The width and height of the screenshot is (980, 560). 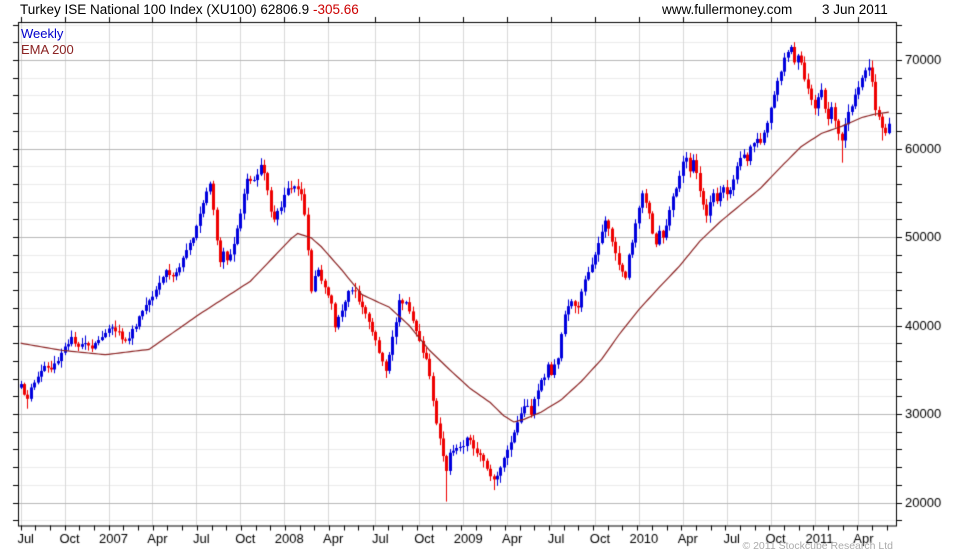 I want to click on copyright-notice: © 2011 Stockcube Research Ltd, so click(x=817, y=546).